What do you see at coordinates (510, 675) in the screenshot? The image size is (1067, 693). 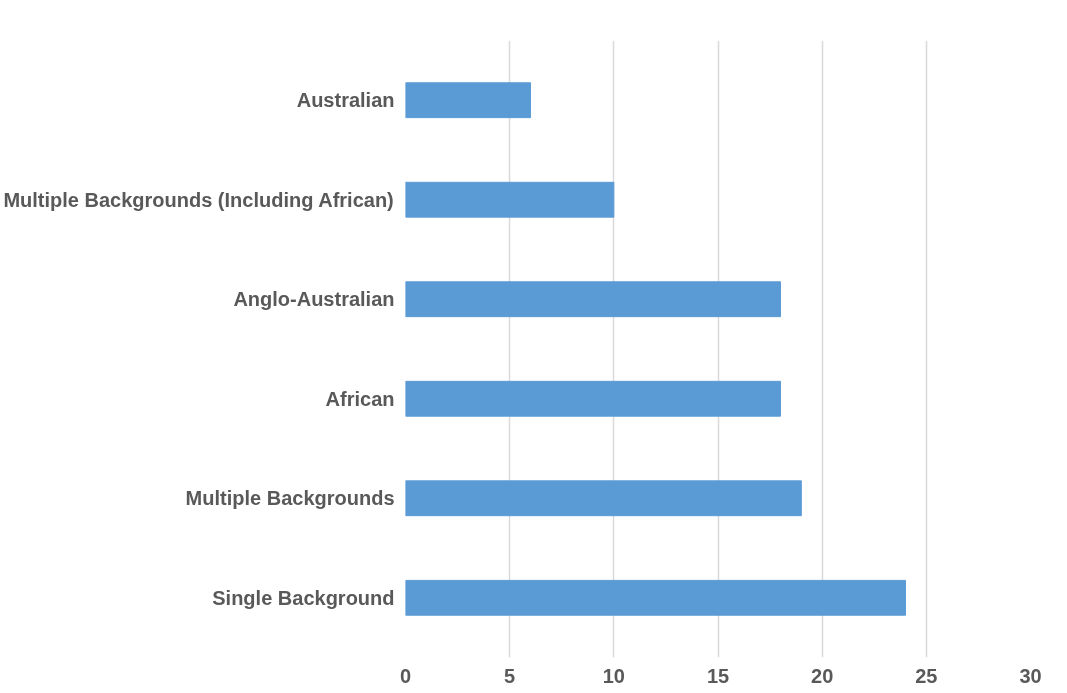 I see `x-tick-label: 5` at bounding box center [510, 675].